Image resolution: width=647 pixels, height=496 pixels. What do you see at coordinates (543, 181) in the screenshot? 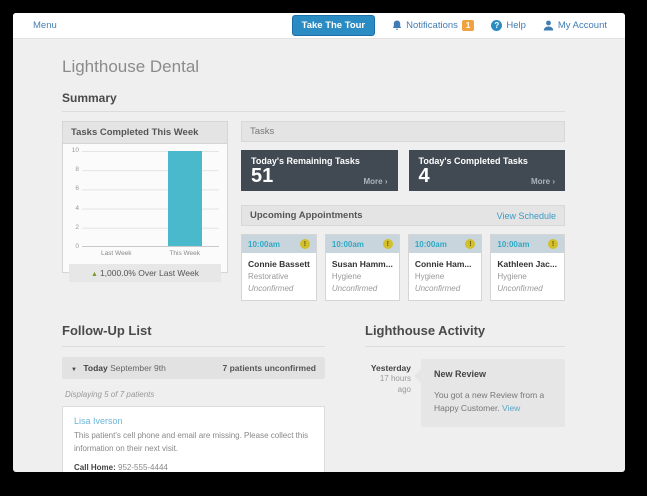
I see `completed-tasks-more-link: More ›` at bounding box center [543, 181].